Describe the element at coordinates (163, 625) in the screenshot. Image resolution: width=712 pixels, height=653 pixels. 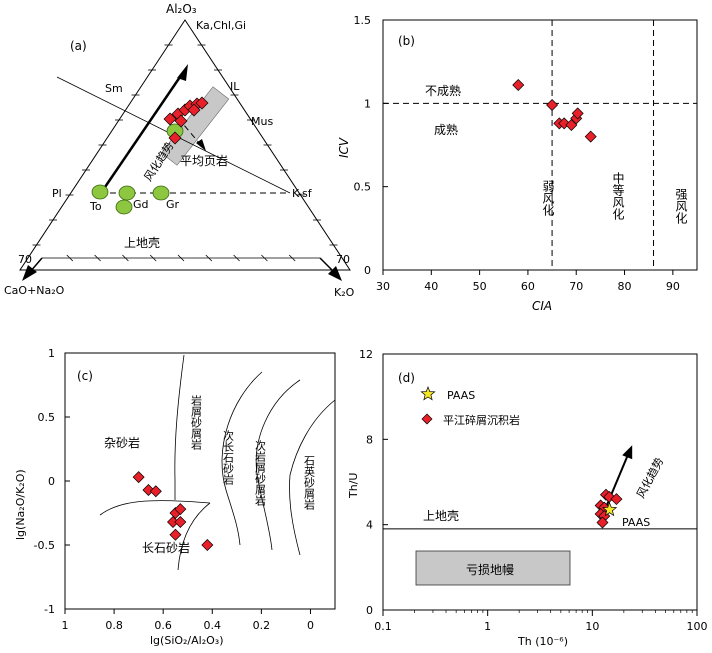
I see `x-tick-label: 0.6` at that location.